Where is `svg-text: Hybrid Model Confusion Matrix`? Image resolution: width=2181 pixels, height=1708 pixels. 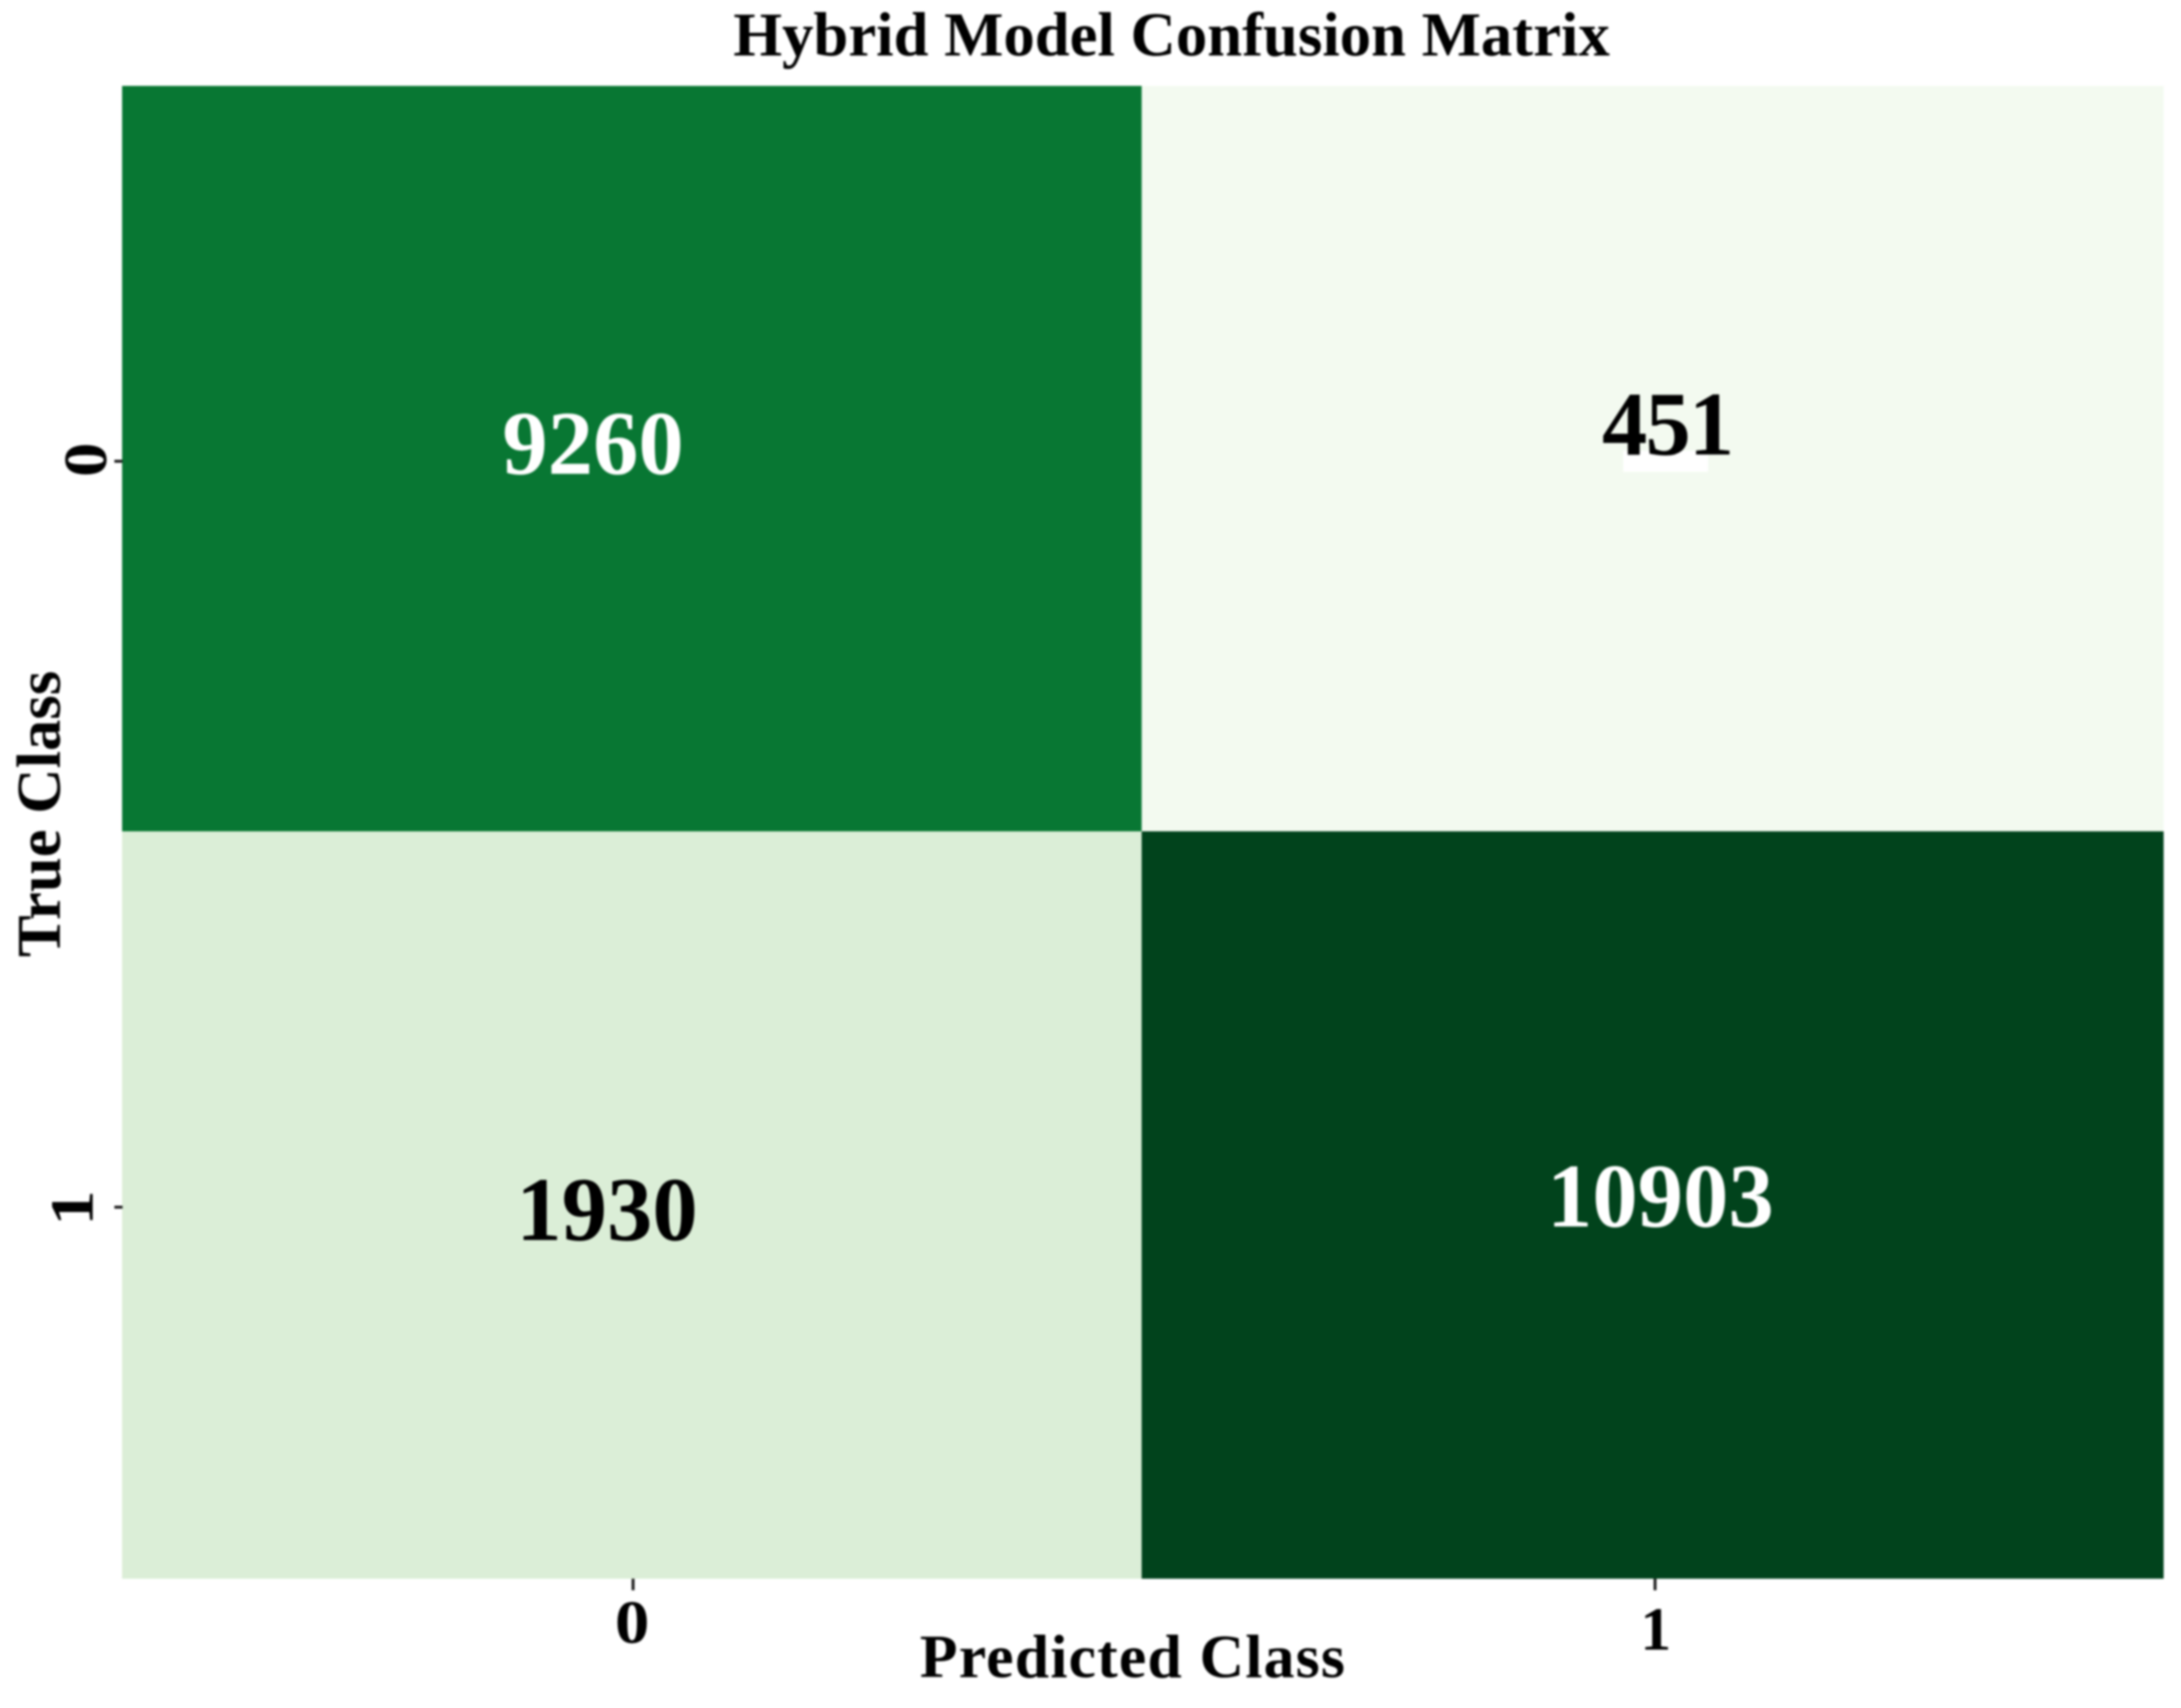 svg-text: Hybrid Model Confusion Matrix is located at coordinates (1172, 35).